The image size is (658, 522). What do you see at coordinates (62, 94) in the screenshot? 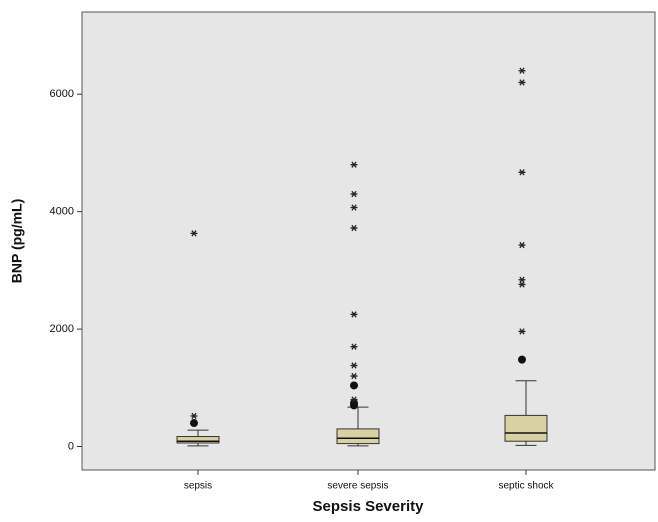
I see `y-tick-label: 6000` at bounding box center [62, 94].